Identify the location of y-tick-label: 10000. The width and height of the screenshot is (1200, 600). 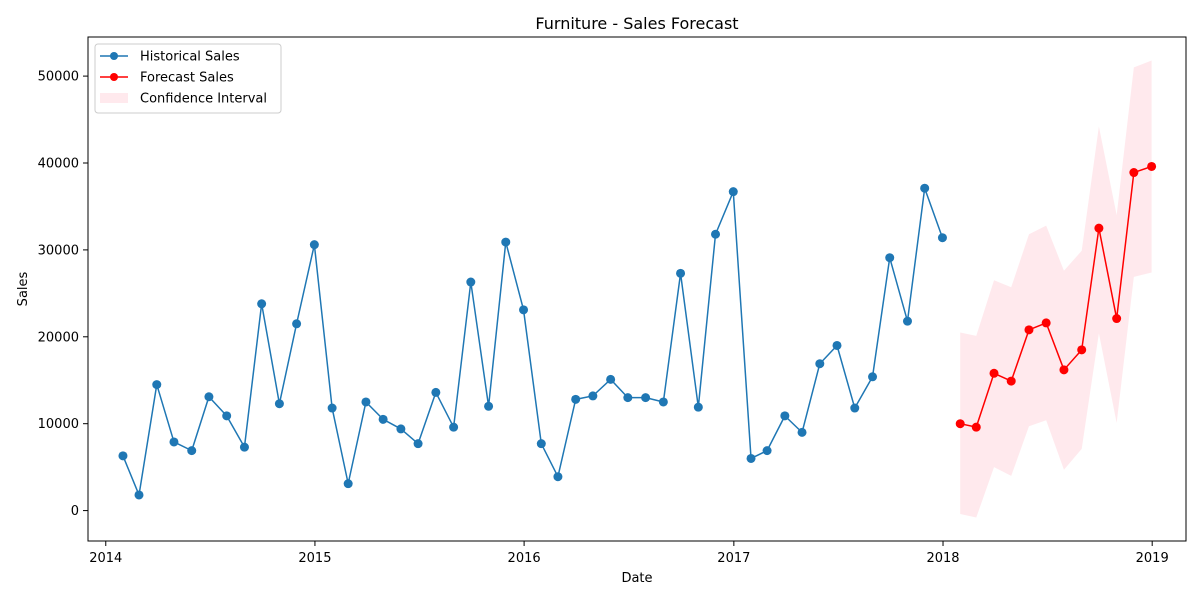
(58, 424).